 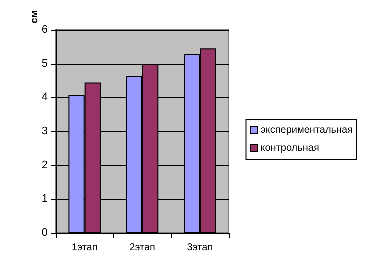 I want to click on y-tick-label: 5, so click(x=45, y=64).